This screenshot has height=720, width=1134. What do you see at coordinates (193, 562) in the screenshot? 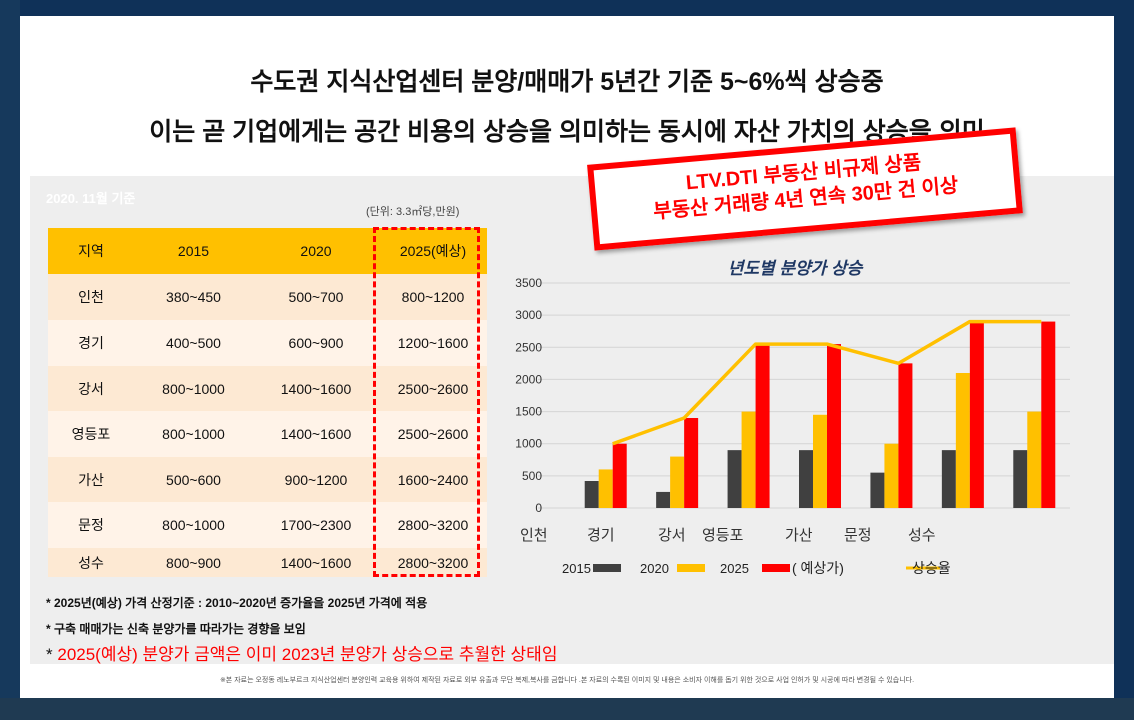
I see `cell-2015: 800~900` at bounding box center [193, 562].